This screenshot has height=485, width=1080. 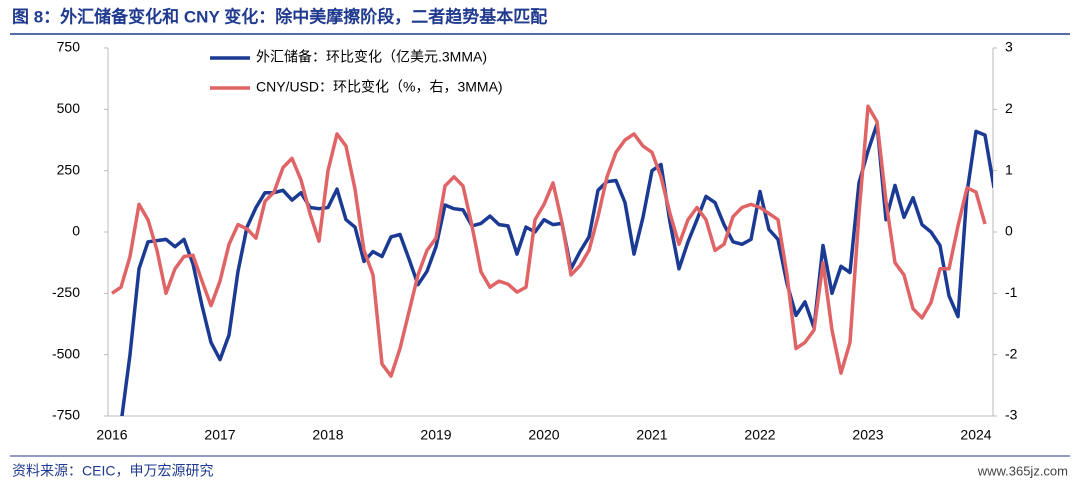 What do you see at coordinates (379, 87) in the screenshot?
I see `legend-label: CNY/USD：环比变化（%，右，3MMA)` at bounding box center [379, 87].